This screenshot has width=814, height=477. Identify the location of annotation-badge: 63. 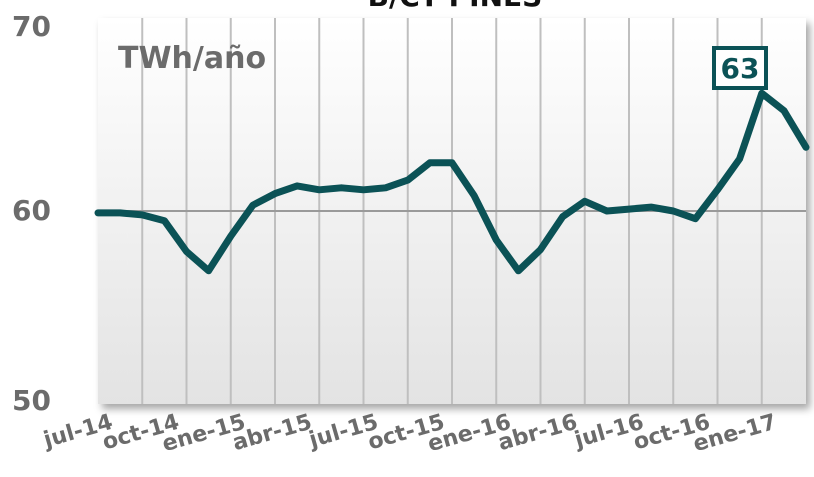
(740, 68).